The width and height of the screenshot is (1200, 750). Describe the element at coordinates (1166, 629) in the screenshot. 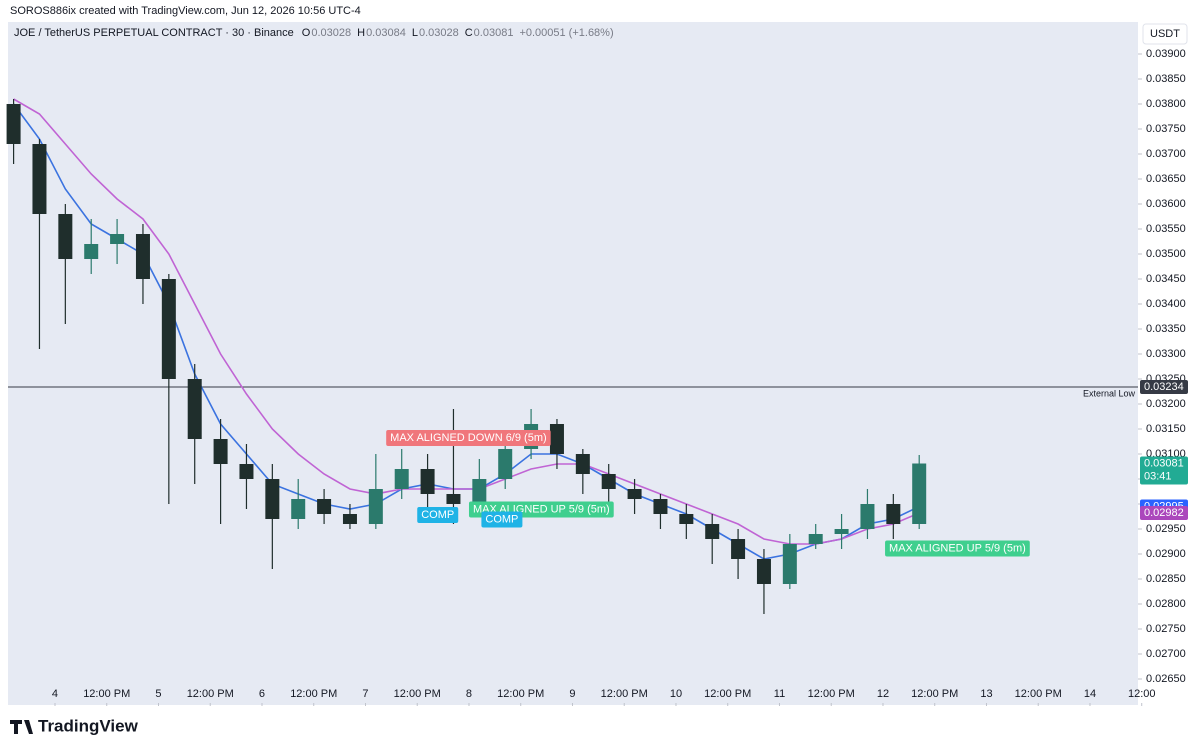

I see `y-tick-label: 0.02750` at that location.